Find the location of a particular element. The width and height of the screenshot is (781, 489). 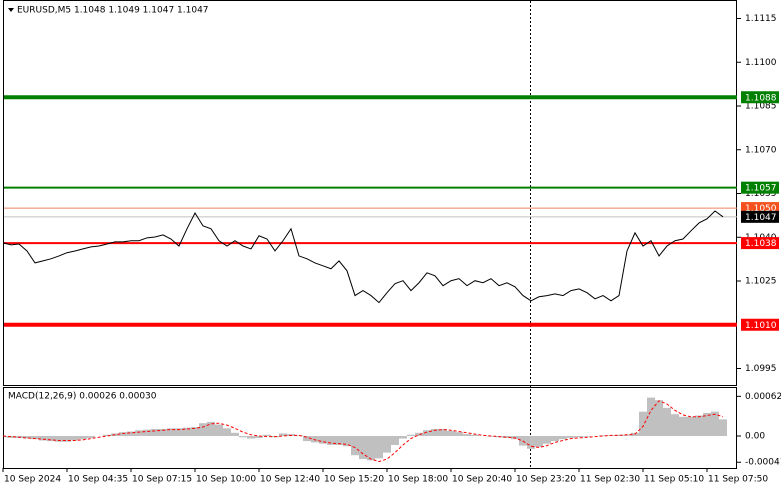

y-tick-label: 0.00 is located at coordinates (755, 437).